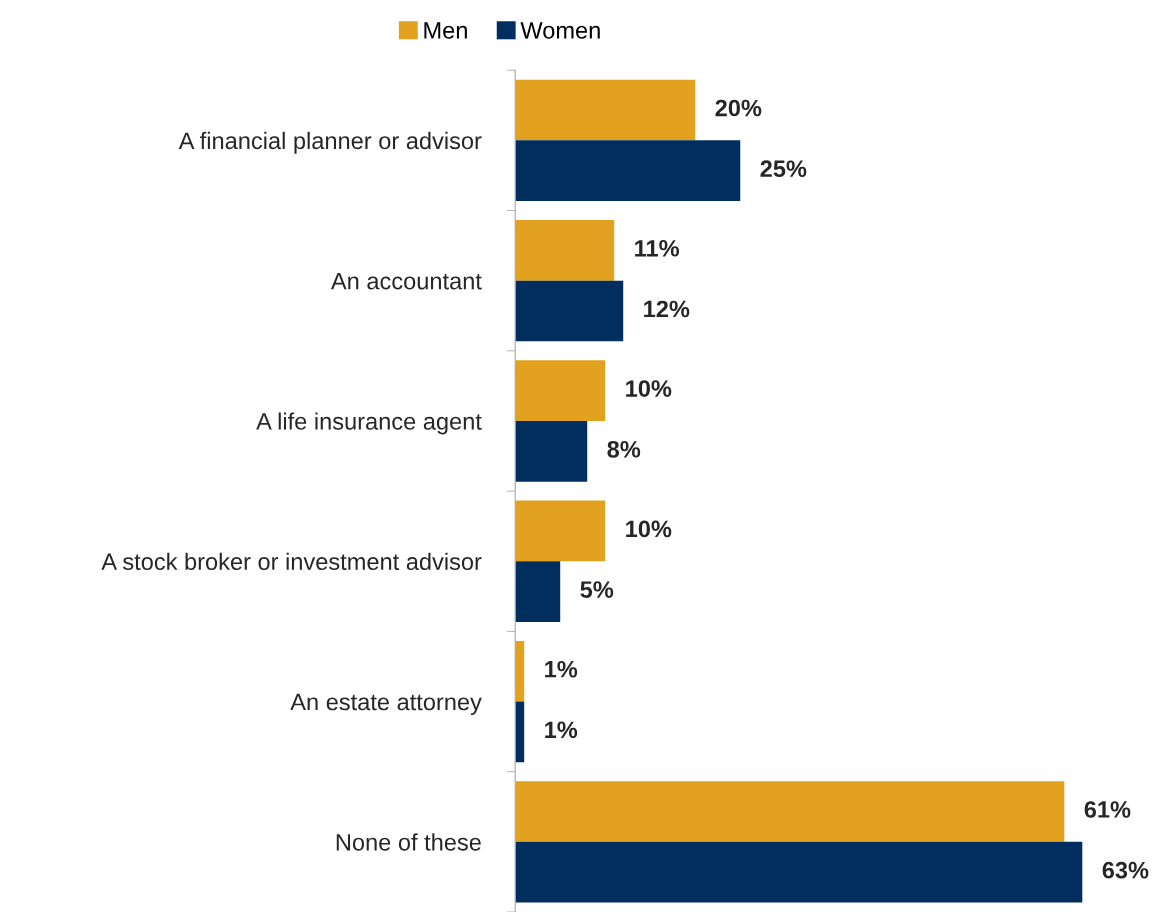 The height and width of the screenshot is (912, 1163). I want to click on y-tick-label: An accountant, so click(406, 281).